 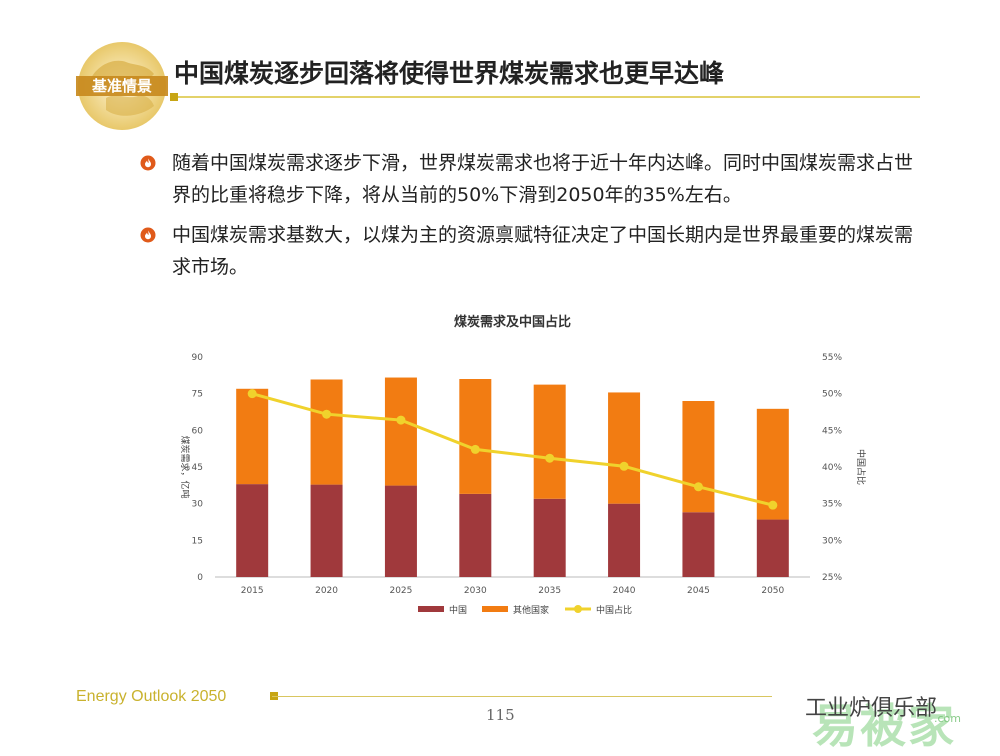 I want to click on y-axis-tick-label: 45, so click(x=197, y=468).